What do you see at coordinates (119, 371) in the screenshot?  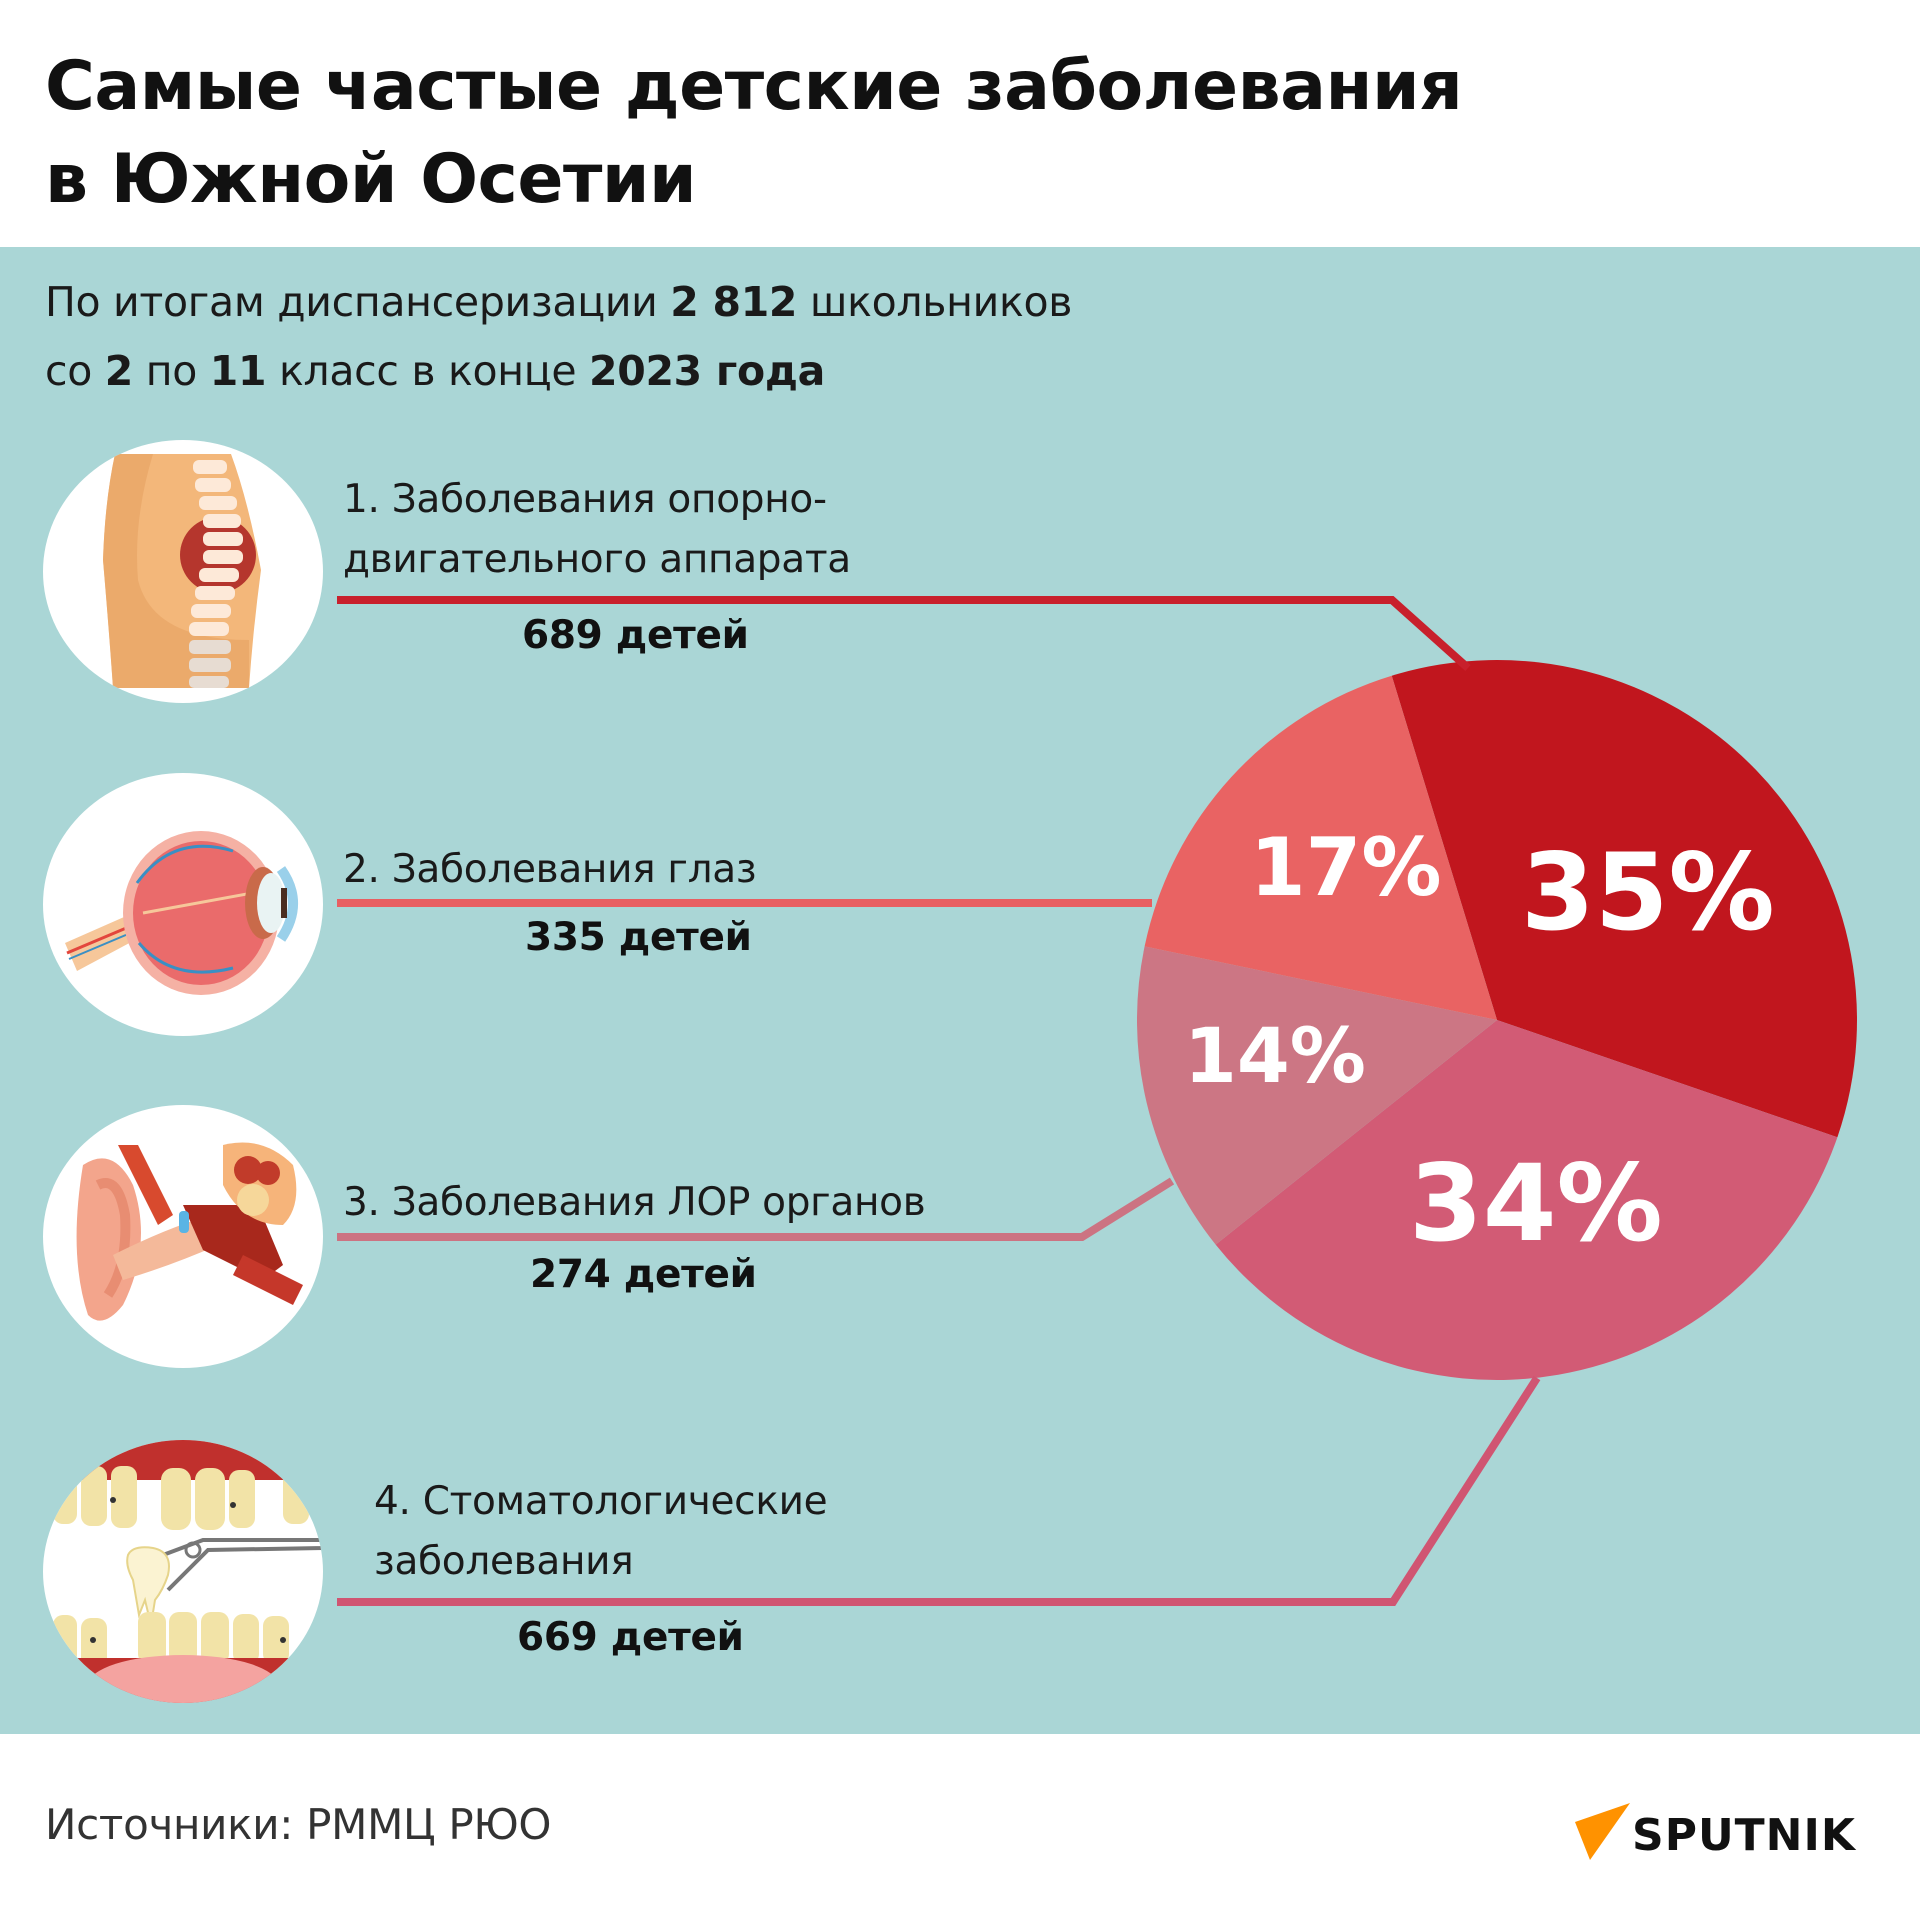 I see `subtitle-grade-from: 2` at bounding box center [119, 371].